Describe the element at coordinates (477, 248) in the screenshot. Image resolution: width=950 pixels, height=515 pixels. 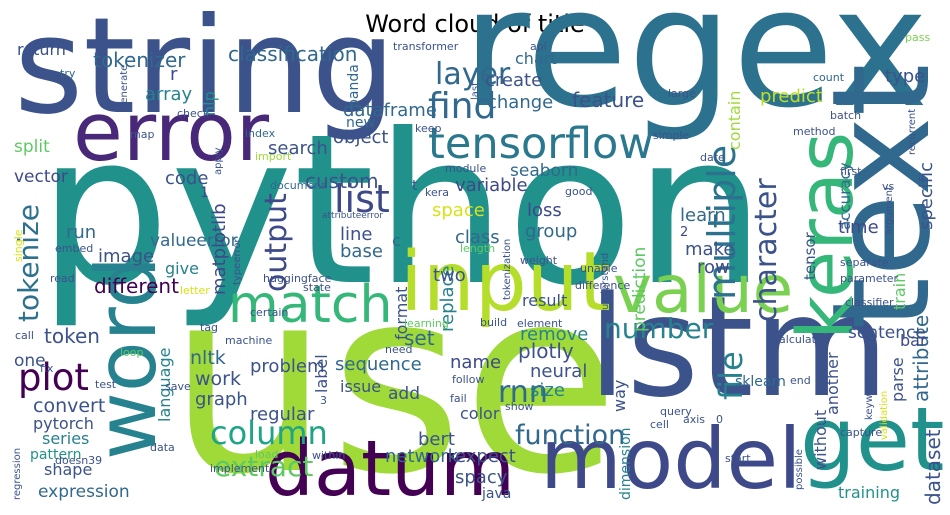
I see `word: length` at that location.